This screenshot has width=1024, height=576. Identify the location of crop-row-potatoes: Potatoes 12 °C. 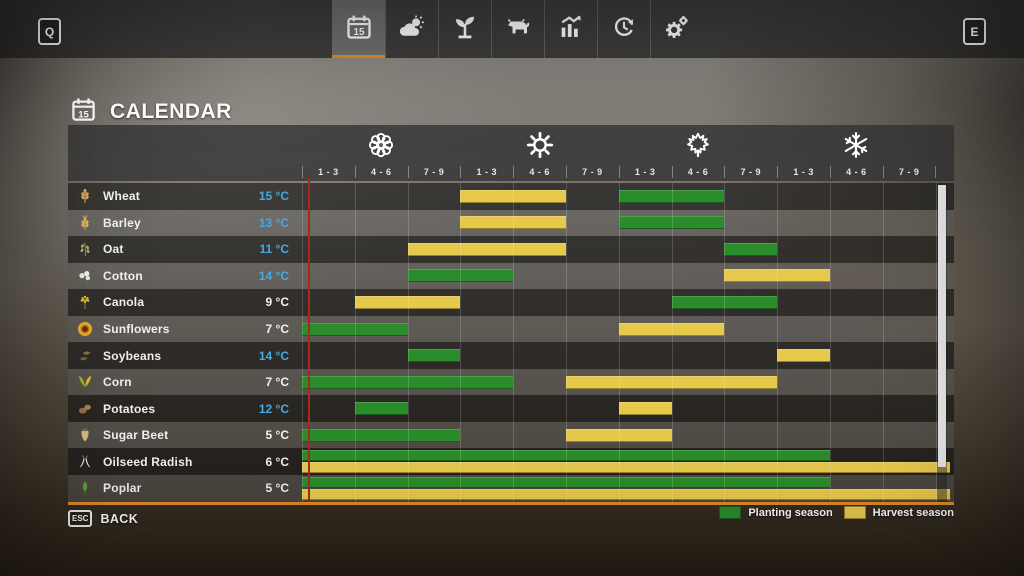
(511, 408).